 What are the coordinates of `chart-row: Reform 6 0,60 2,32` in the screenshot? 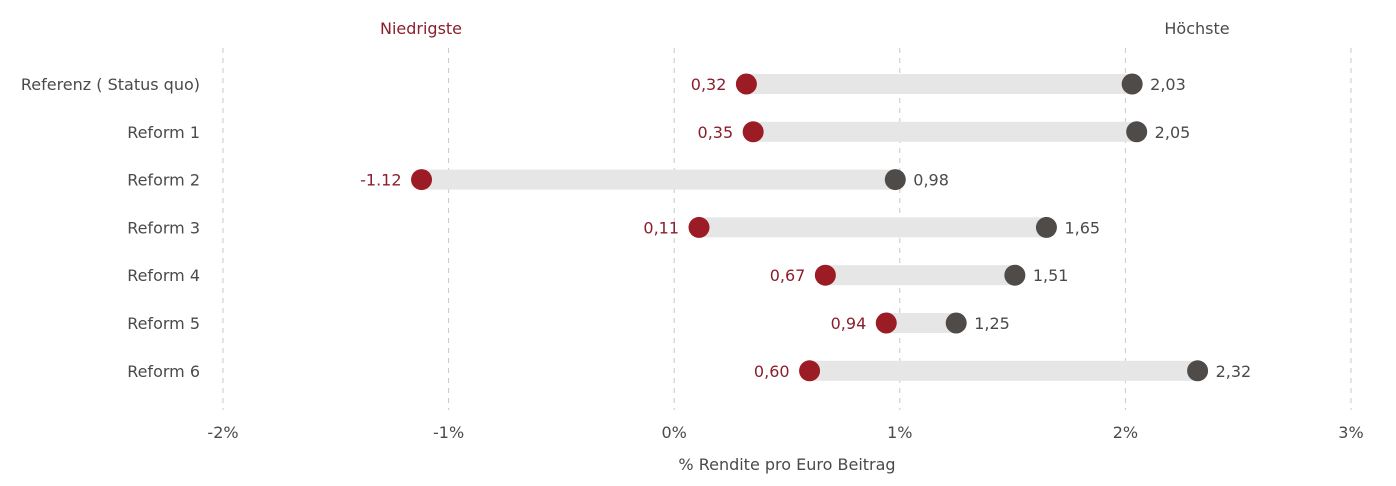 It's located at (689, 371).